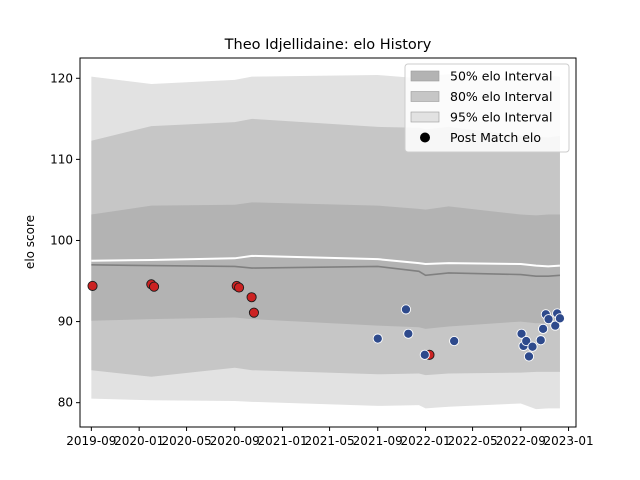 The width and height of the screenshot is (640, 480). I want to click on y-axis: 80 90 100 110 120, so click(65, 240).